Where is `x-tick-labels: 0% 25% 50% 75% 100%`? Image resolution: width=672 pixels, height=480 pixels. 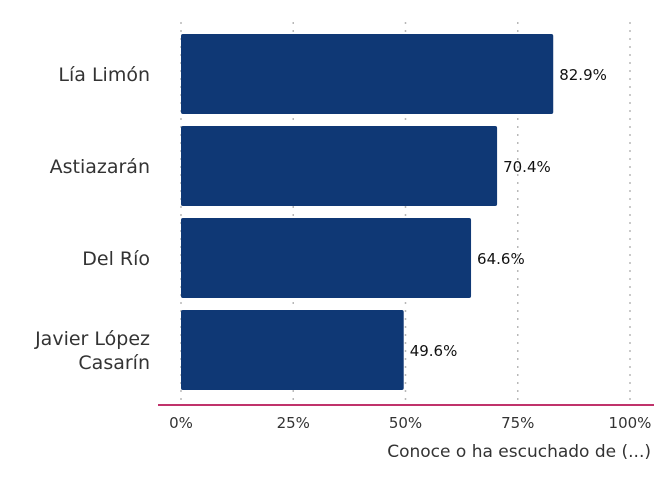
x-tick-labels: 0% 25% 50% 75% 100% is located at coordinates (410, 423).